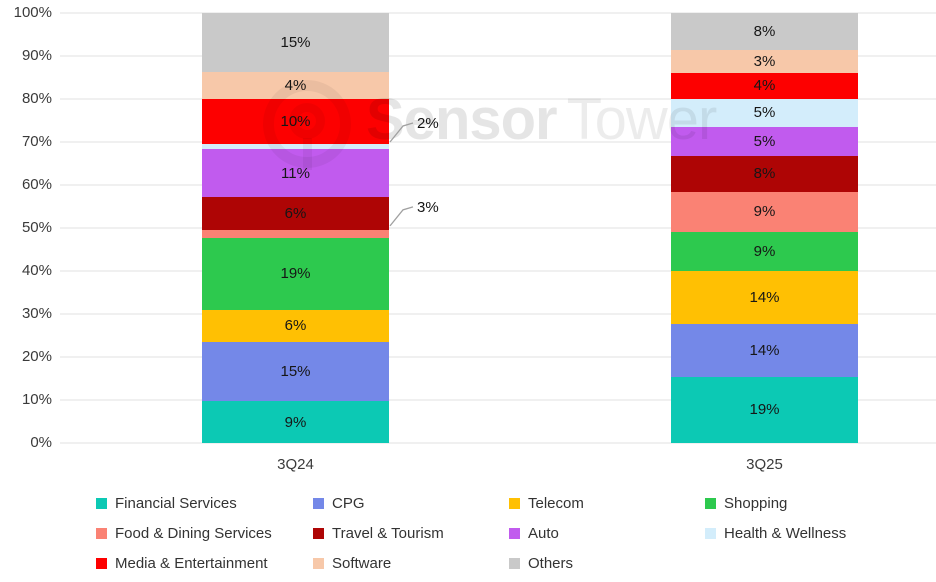 The height and width of the screenshot is (582, 936). What do you see at coordinates (551, 563) in the screenshot?
I see `legend-label: Others` at bounding box center [551, 563].